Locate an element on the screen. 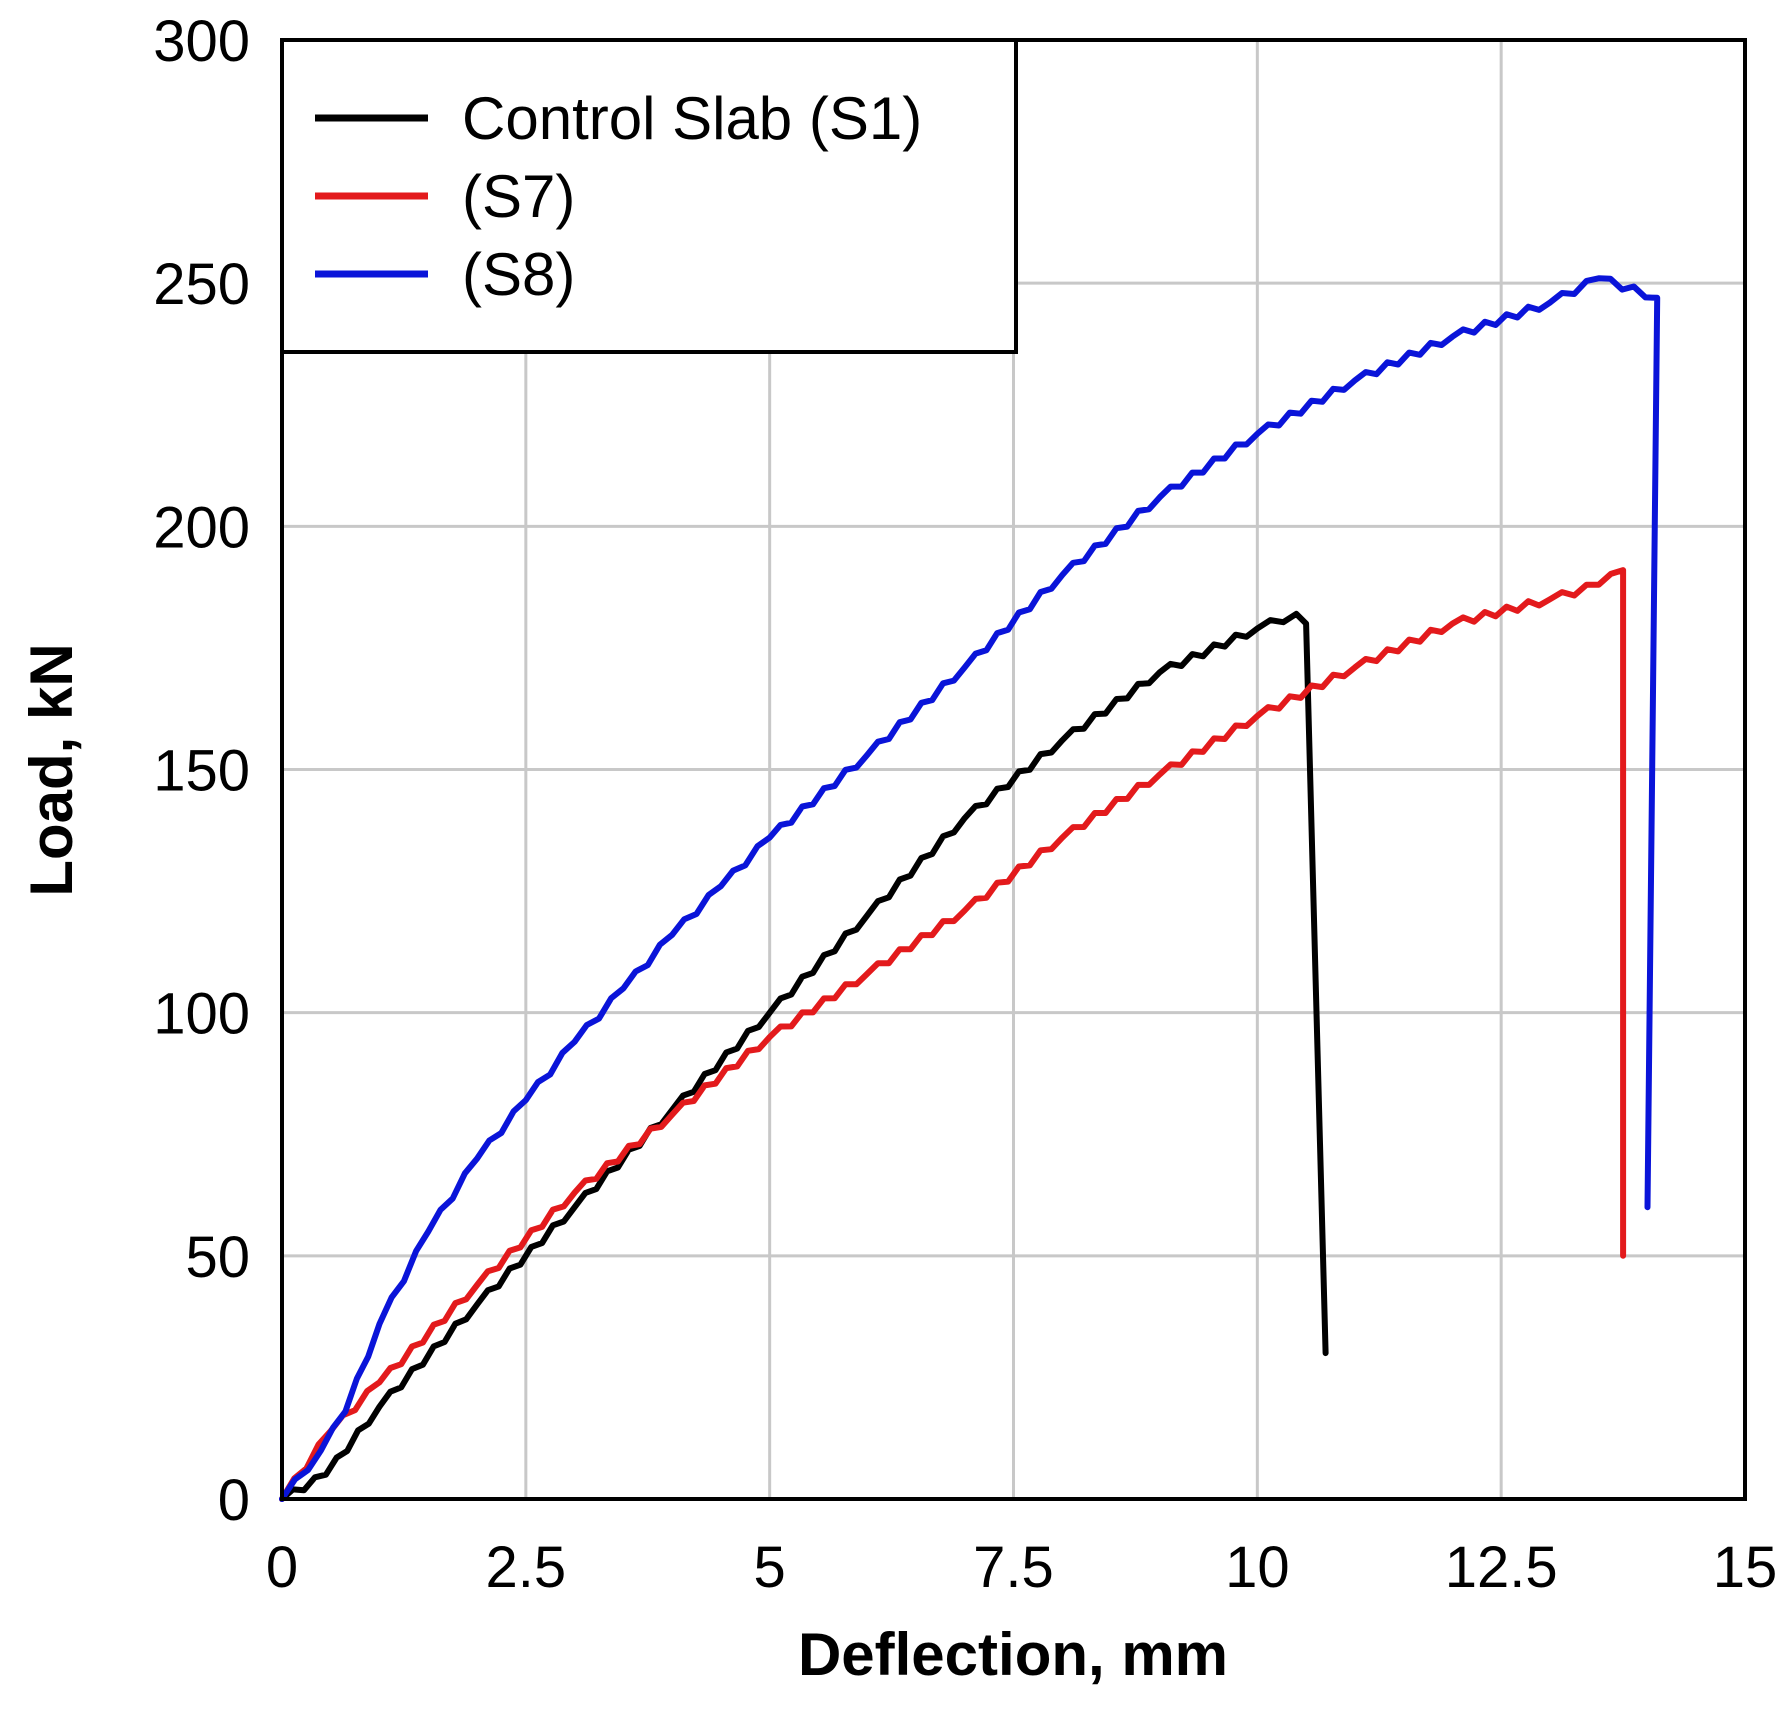 The image size is (1790, 1710). legend-label-1: (S7) is located at coordinates (518, 196).